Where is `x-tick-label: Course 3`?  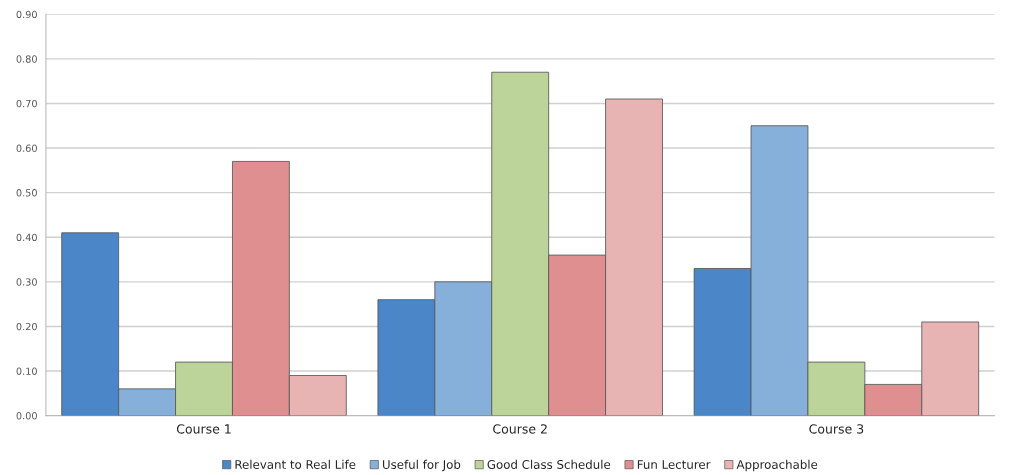
x-tick-label: Course 3 is located at coordinates (836, 429).